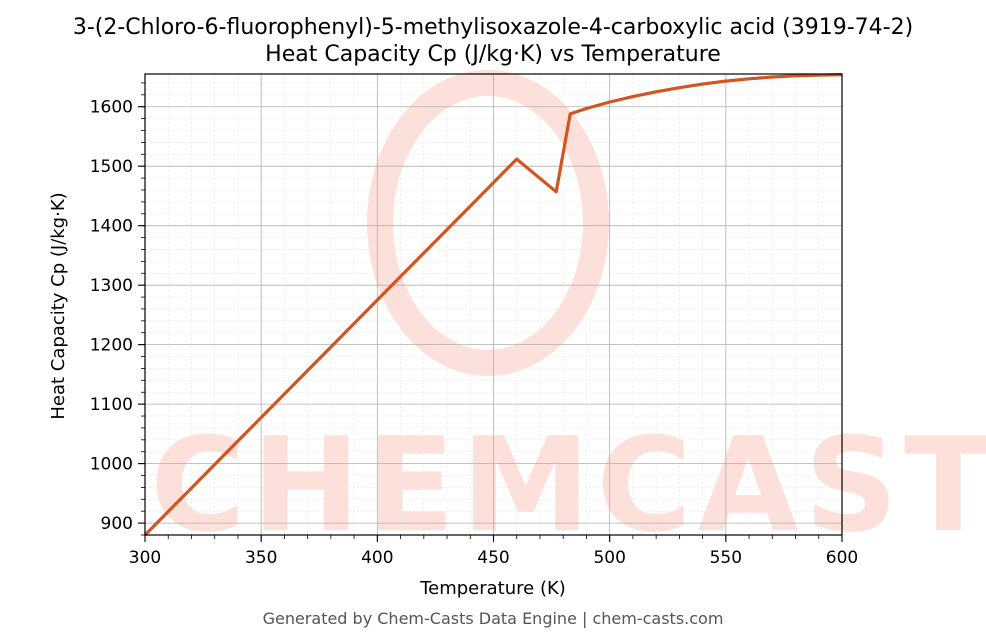 Image resolution: width=986 pixels, height=644 pixels. Describe the element at coordinates (111, 316) in the screenshot. I see `y-tick-labels: 900 1000 1100 1200 1300 1400 1500 1600` at that location.